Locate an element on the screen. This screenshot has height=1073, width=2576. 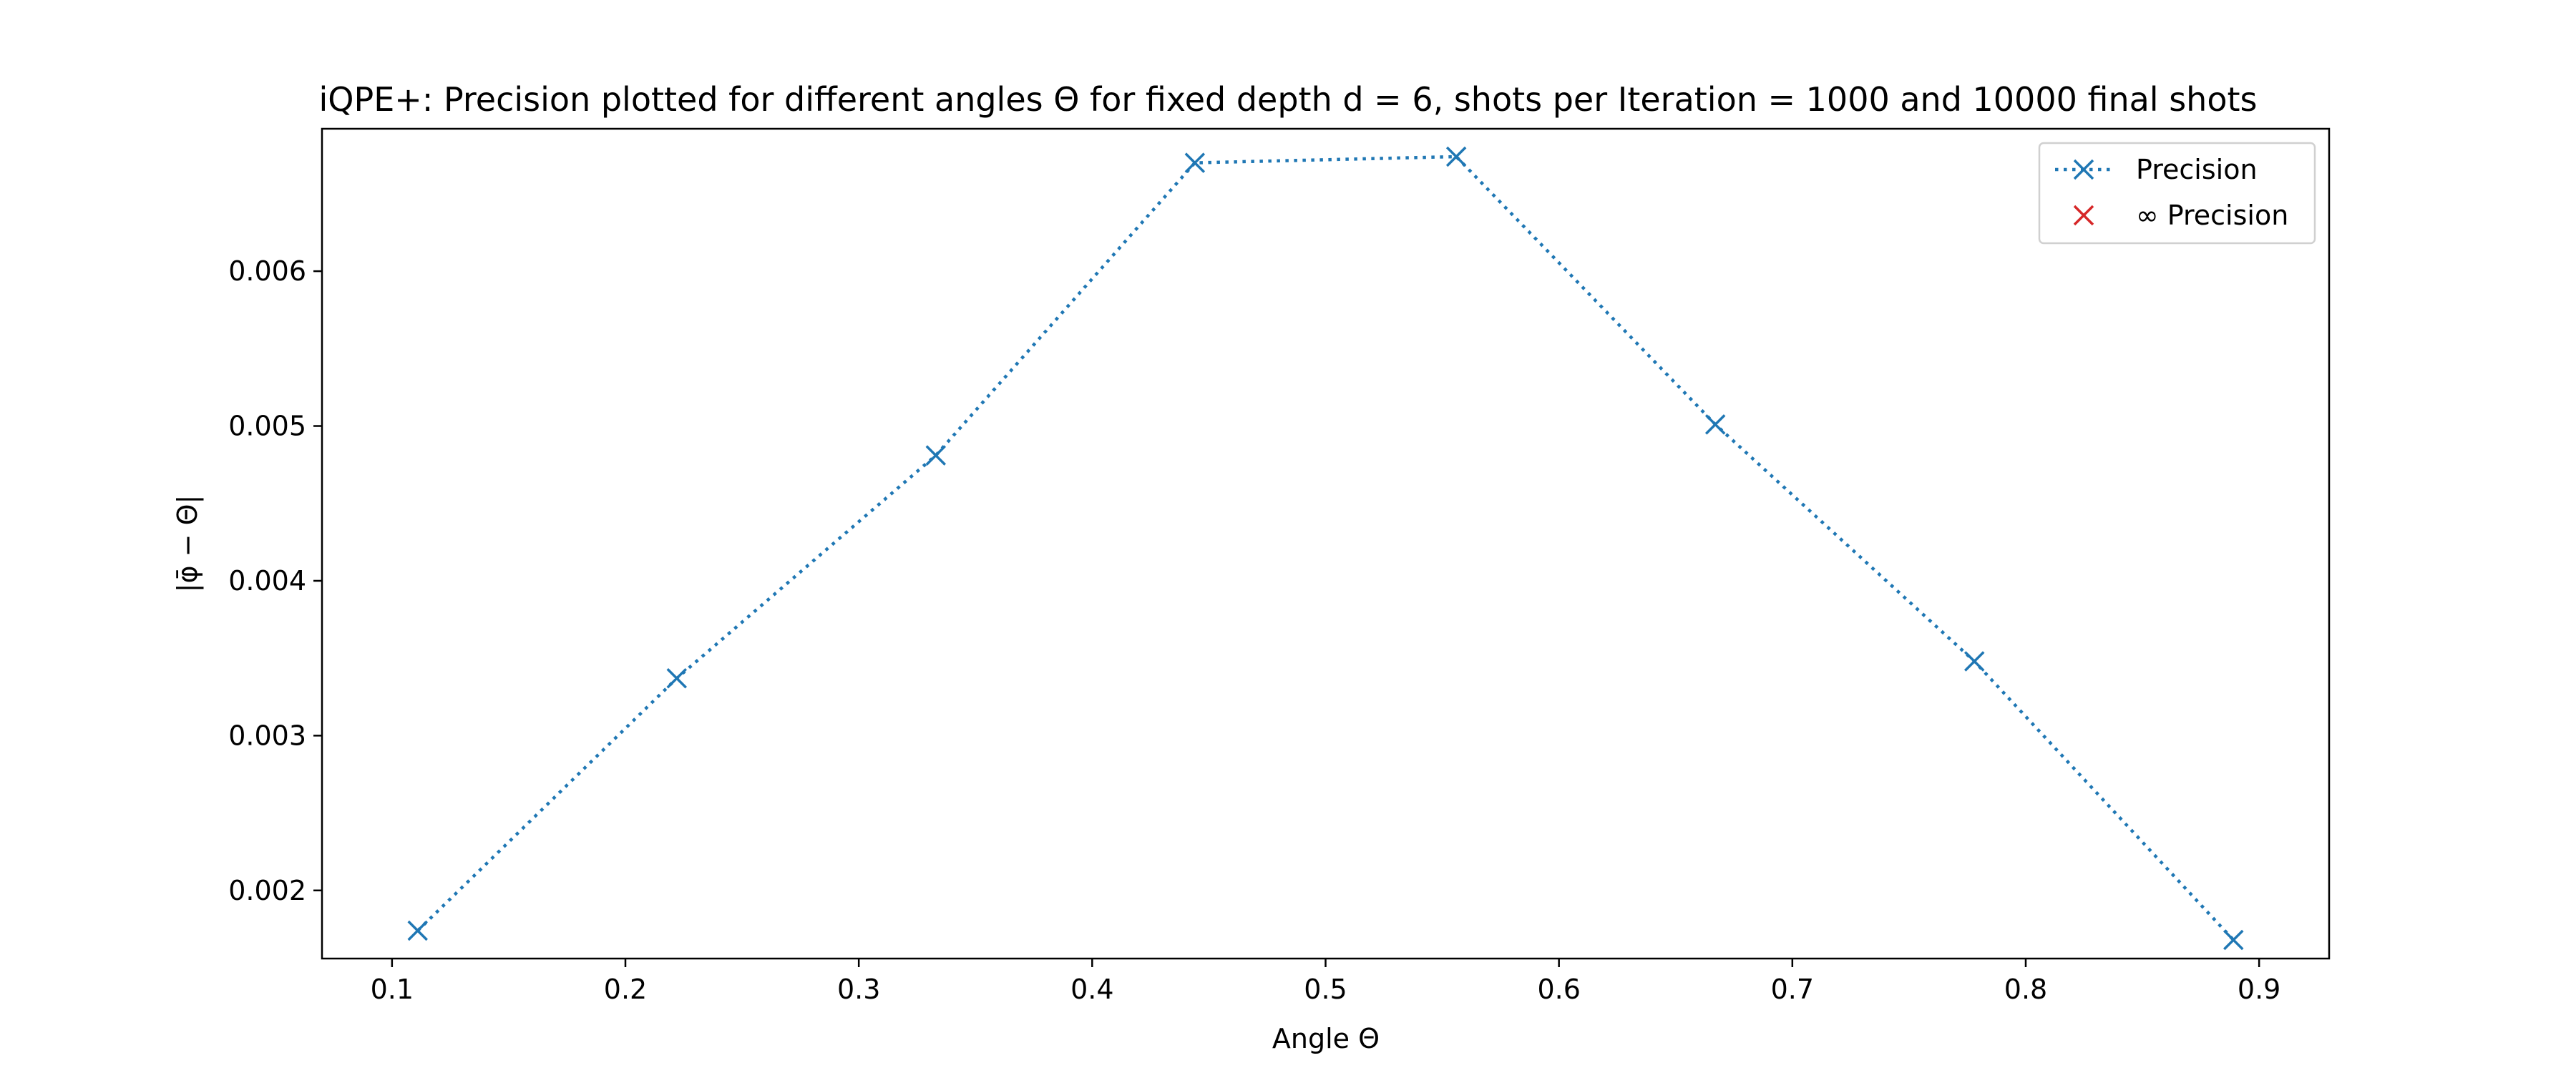
x-tick-label-5: 0.6 is located at coordinates (1558, 990).